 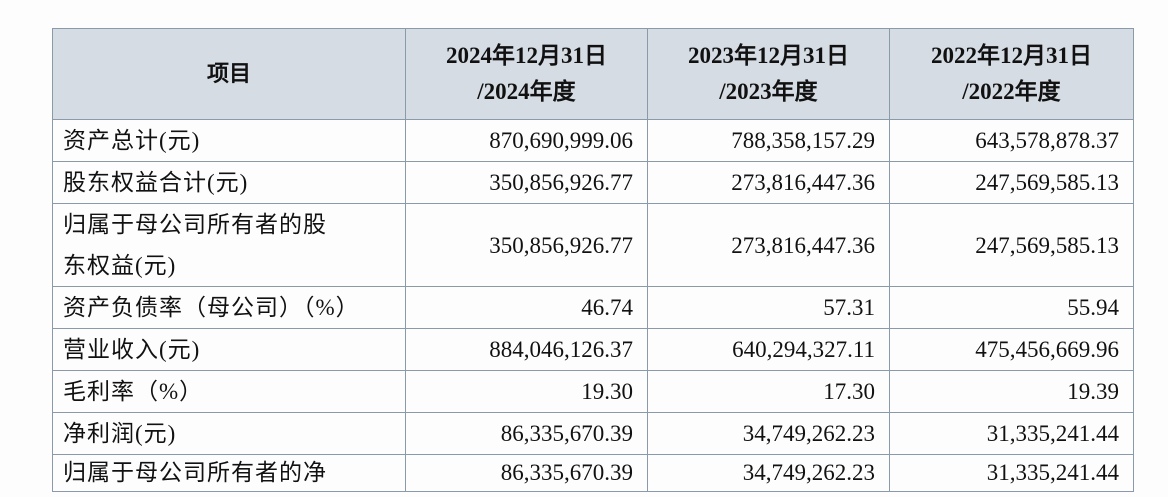 What do you see at coordinates (1011, 391) in the screenshot?
I see `value-2022: 19.39` at bounding box center [1011, 391].